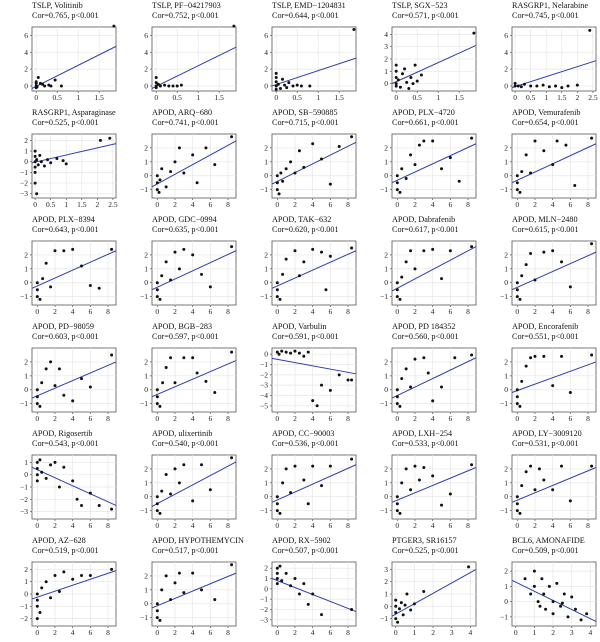 The image size is (600, 642). Describe the element at coordinates (65, 336) in the screenshot. I see `panel-correlation: Cor=0.603, p<0.001` at that location.